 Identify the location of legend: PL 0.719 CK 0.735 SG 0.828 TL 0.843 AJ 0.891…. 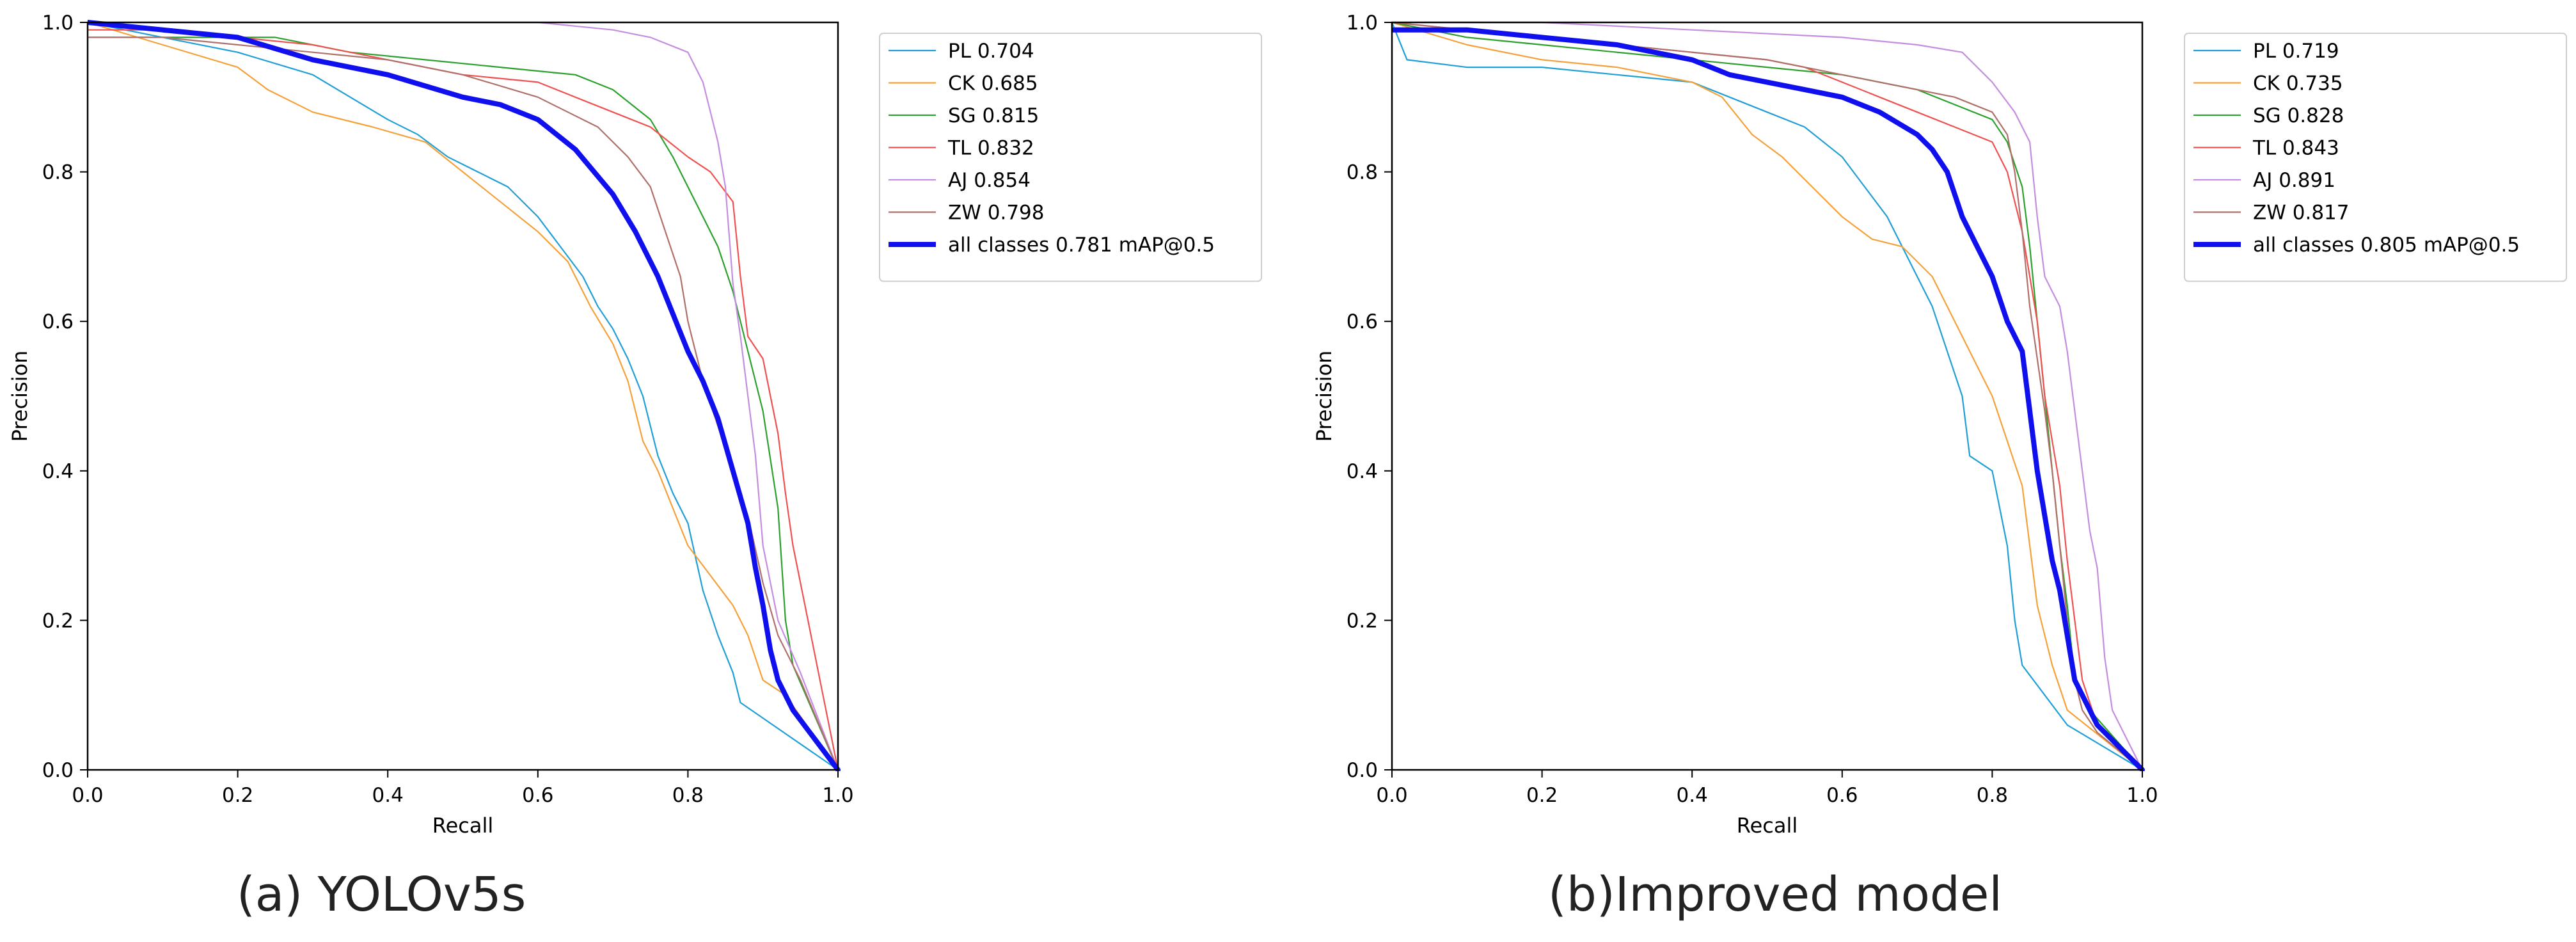
(2375, 158).